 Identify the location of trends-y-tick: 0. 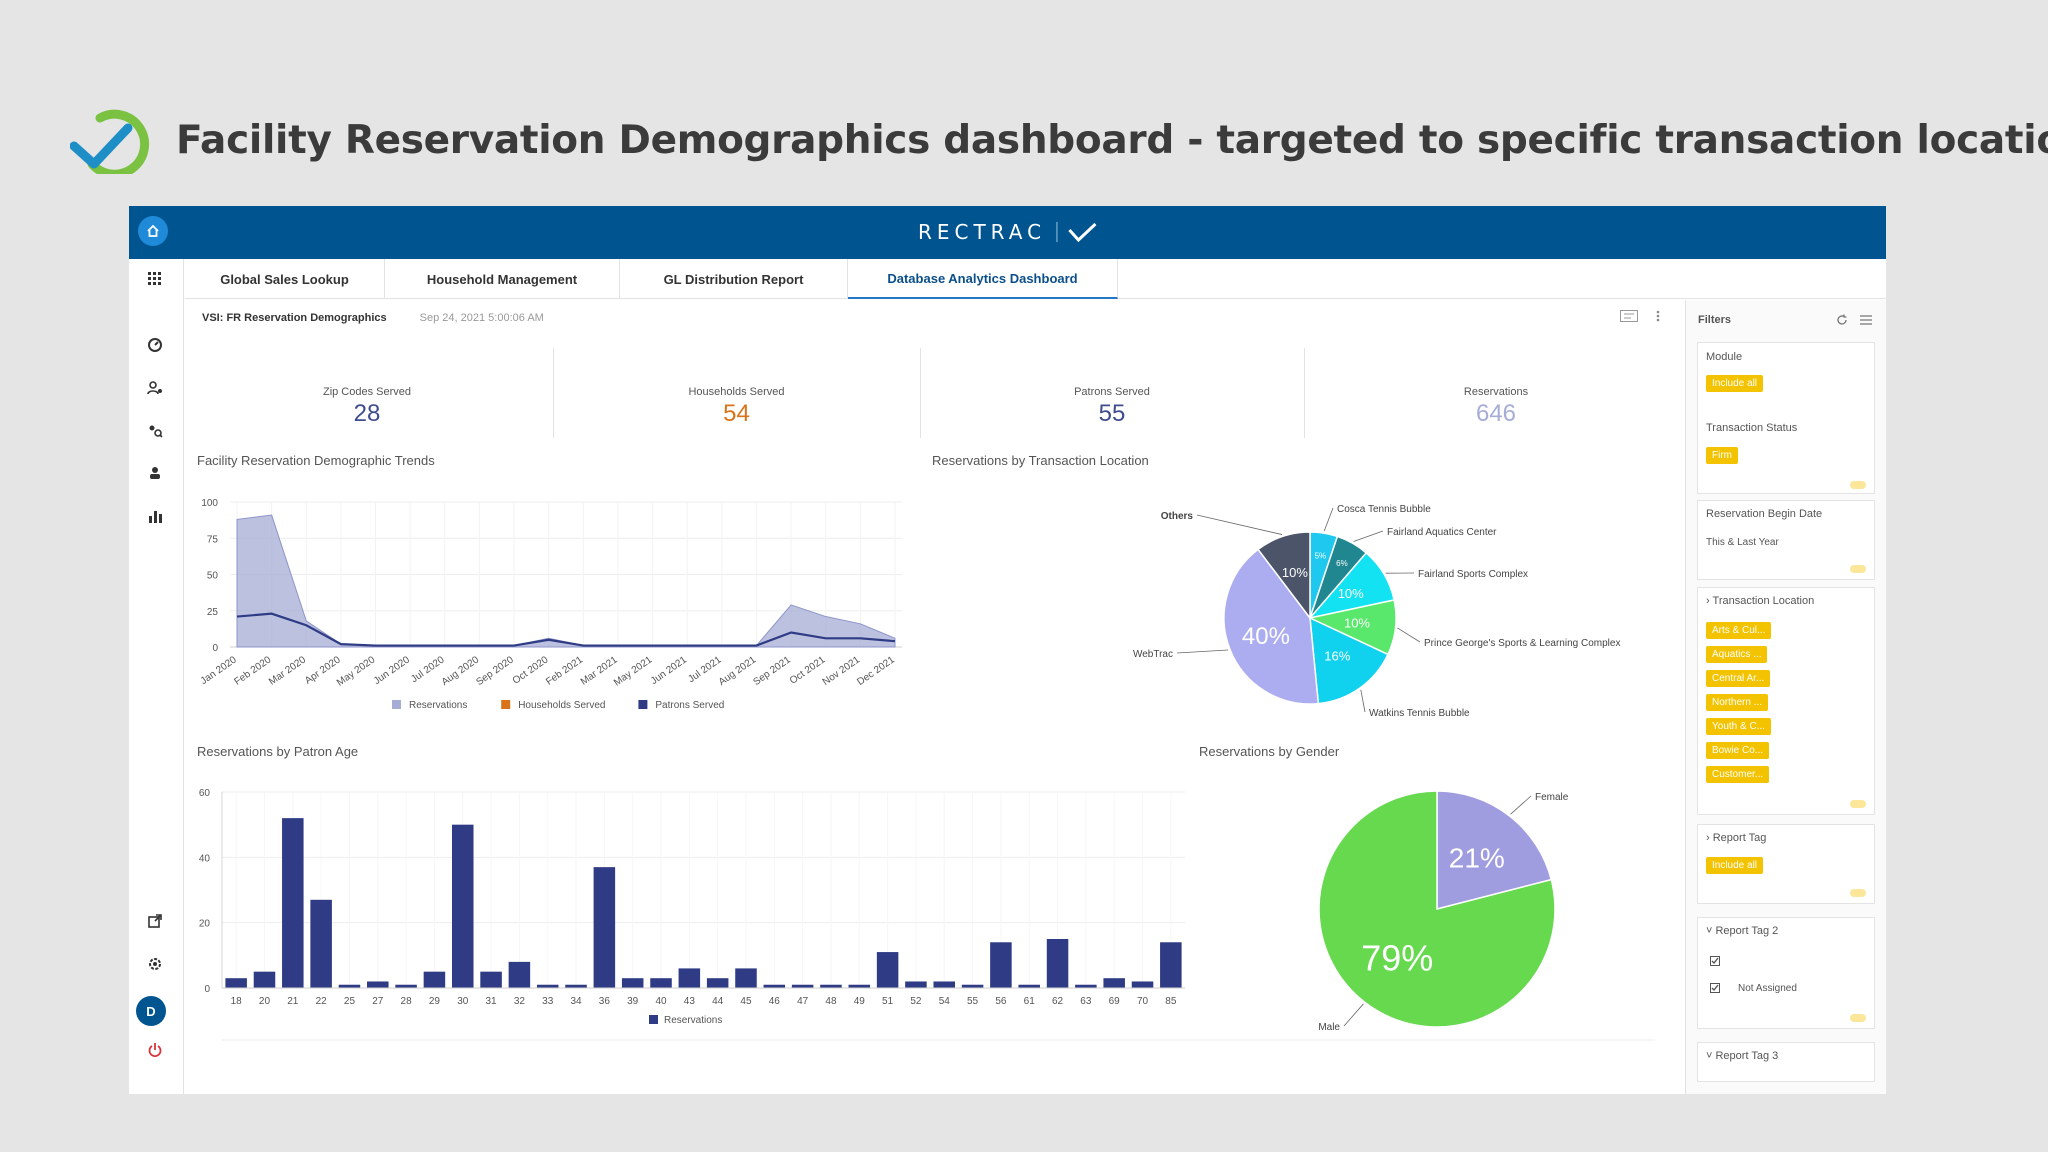
(215, 648).